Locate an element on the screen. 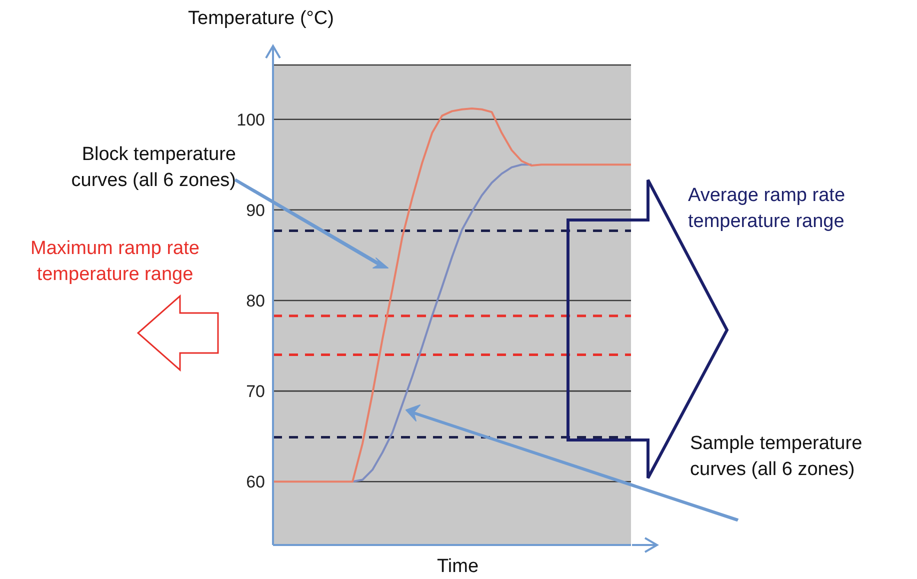 The height and width of the screenshot is (579, 917). text: Average ramp rate temperature range is located at coordinates (767, 209).